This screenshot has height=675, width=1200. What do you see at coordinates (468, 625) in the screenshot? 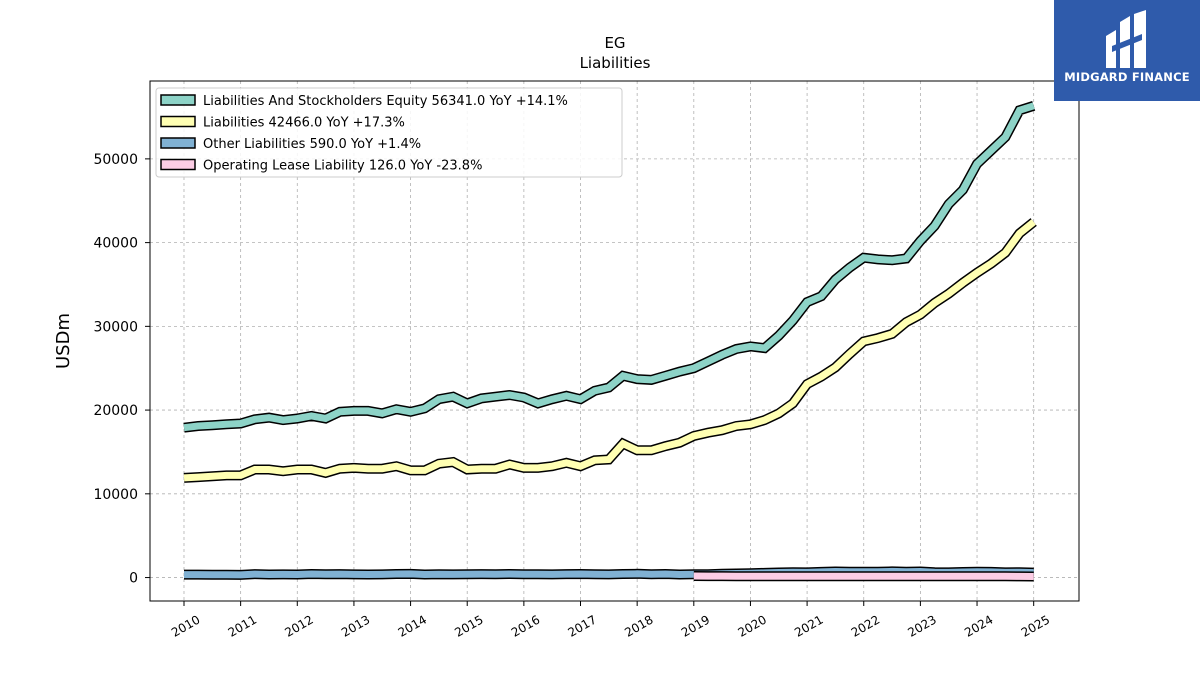
I see `x-tick-label: 2015` at bounding box center [468, 625].